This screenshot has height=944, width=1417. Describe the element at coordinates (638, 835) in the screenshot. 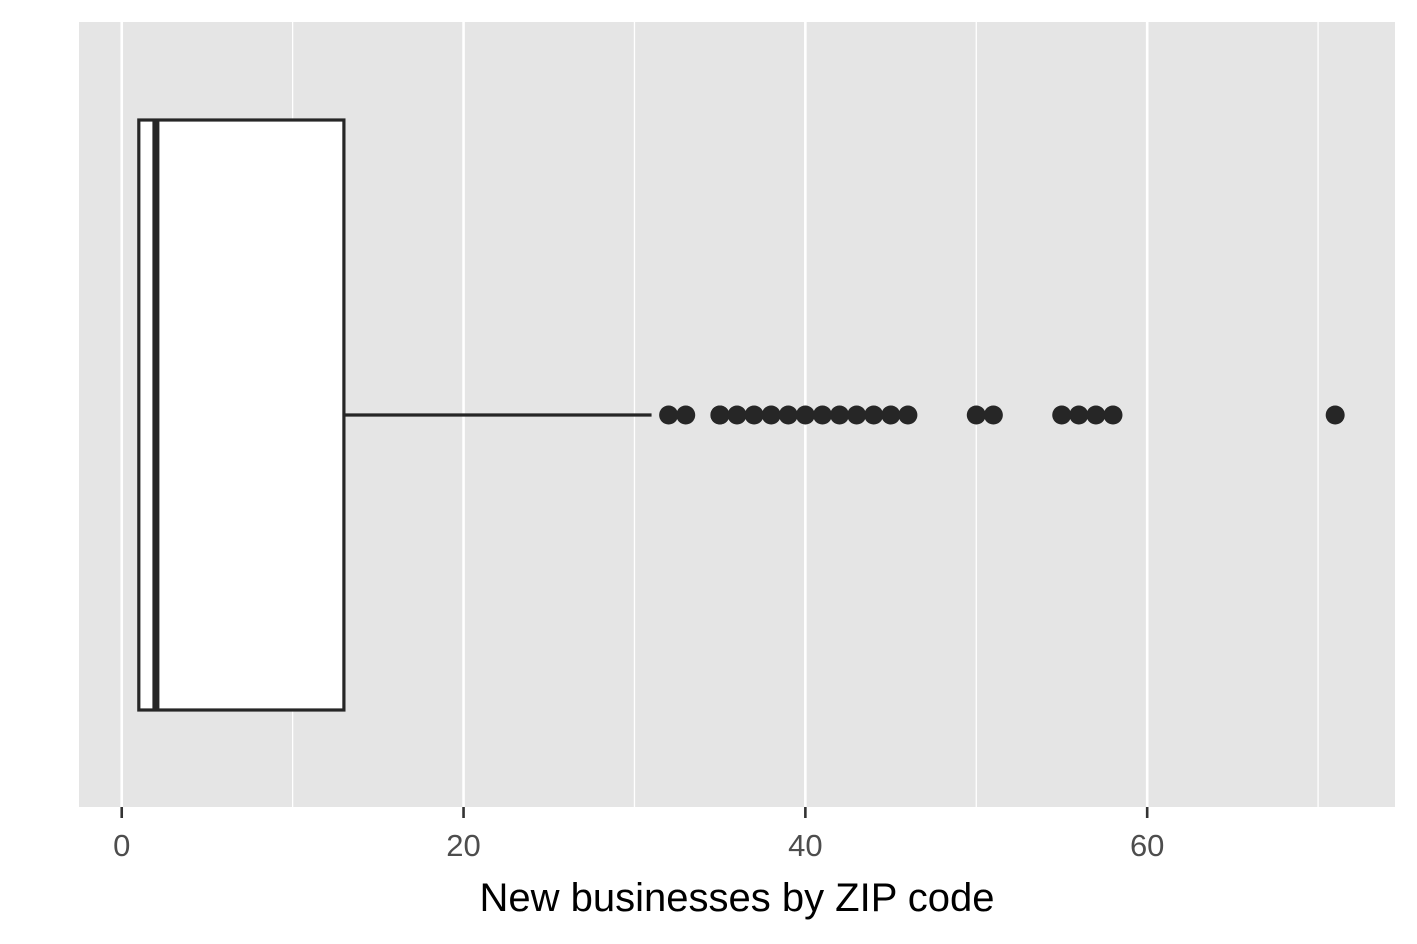

I see `x-axis: 0 20 40 60` at that location.